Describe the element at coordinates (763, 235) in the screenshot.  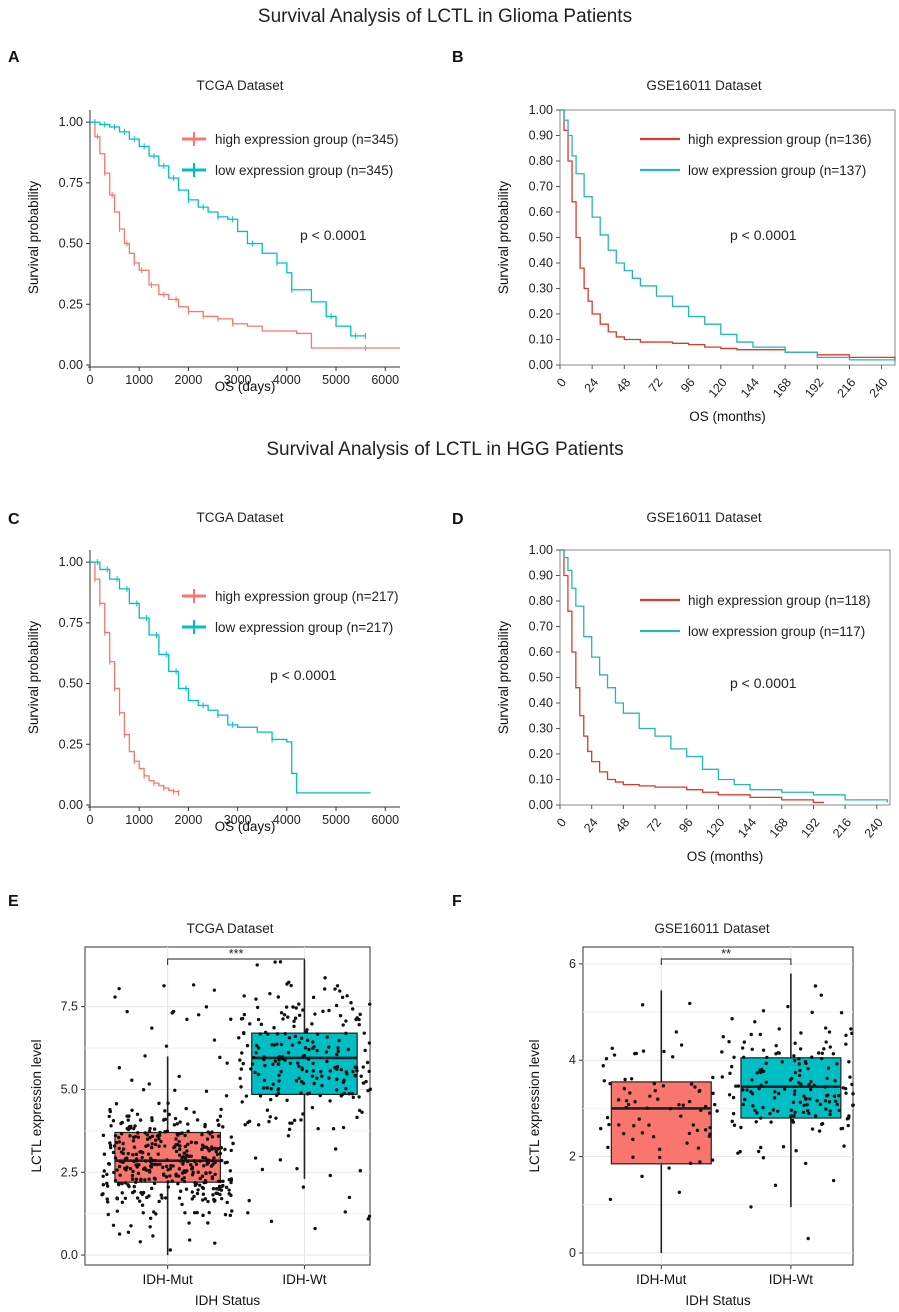
I see `p-value: p < 0.0001` at that location.